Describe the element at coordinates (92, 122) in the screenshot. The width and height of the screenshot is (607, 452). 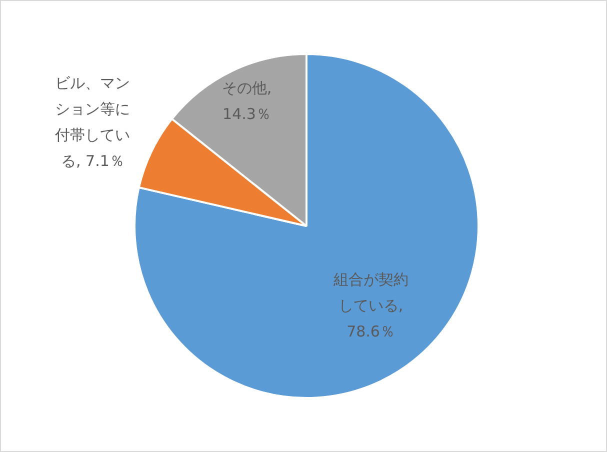
I see `slice-label: ビル、マンション等に付帯している, 7.1％` at that location.